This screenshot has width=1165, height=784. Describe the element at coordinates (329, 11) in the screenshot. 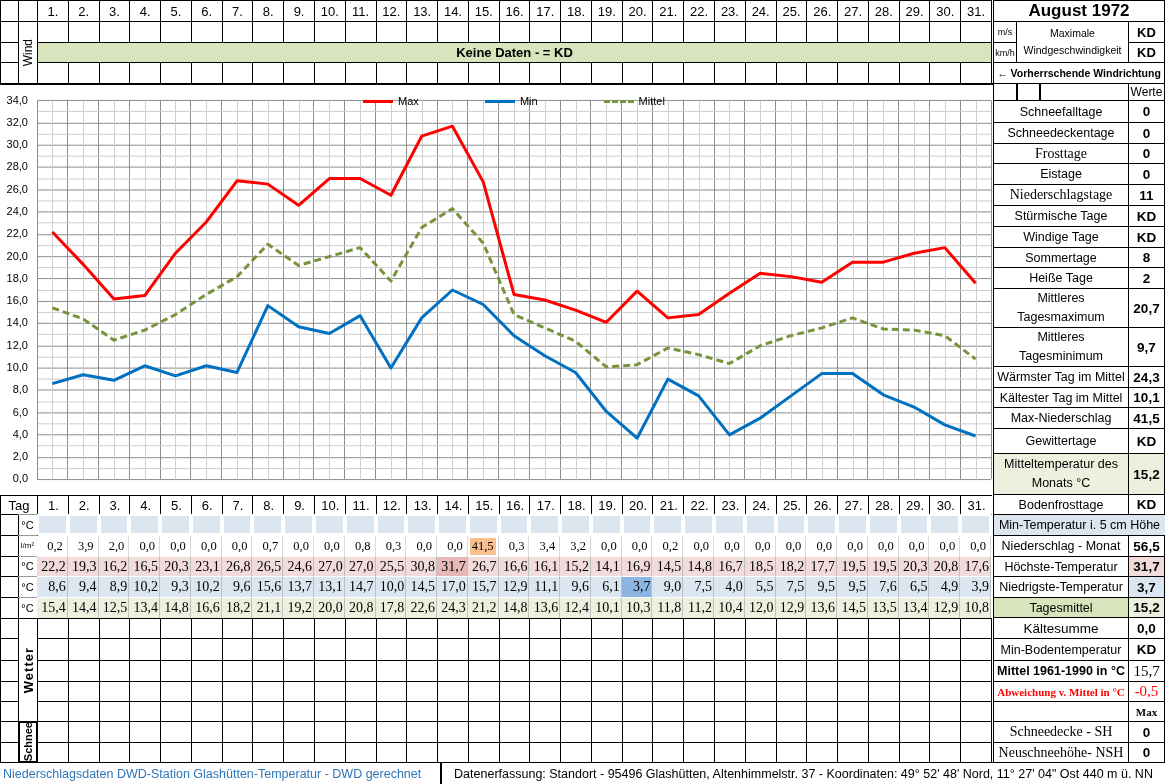

I see `category-label: 10.` at that location.